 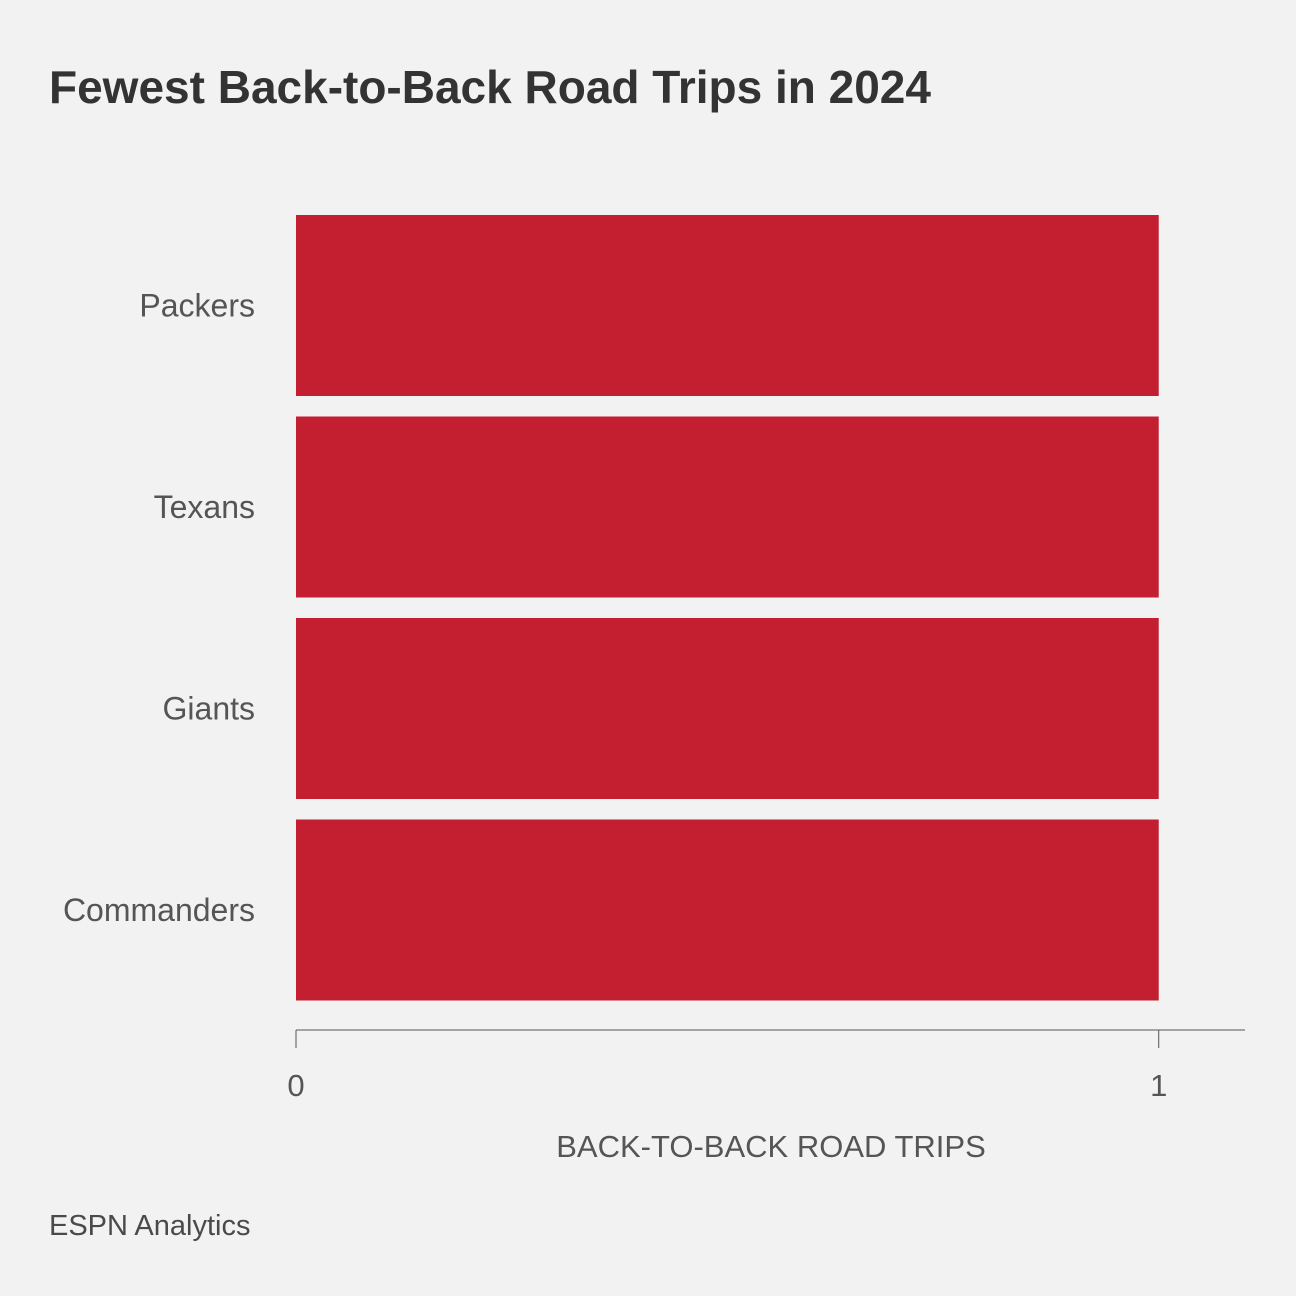 I want to click on source-credit: ESPN Analytics, so click(x=150, y=1226).